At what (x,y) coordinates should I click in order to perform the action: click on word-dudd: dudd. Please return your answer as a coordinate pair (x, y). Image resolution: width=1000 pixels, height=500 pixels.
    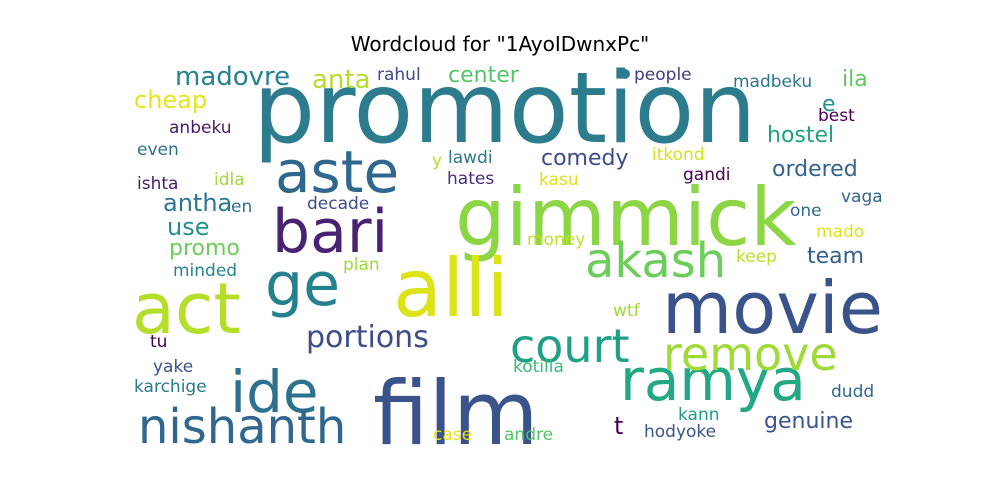
    Looking at the image, I should click on (852, 392).